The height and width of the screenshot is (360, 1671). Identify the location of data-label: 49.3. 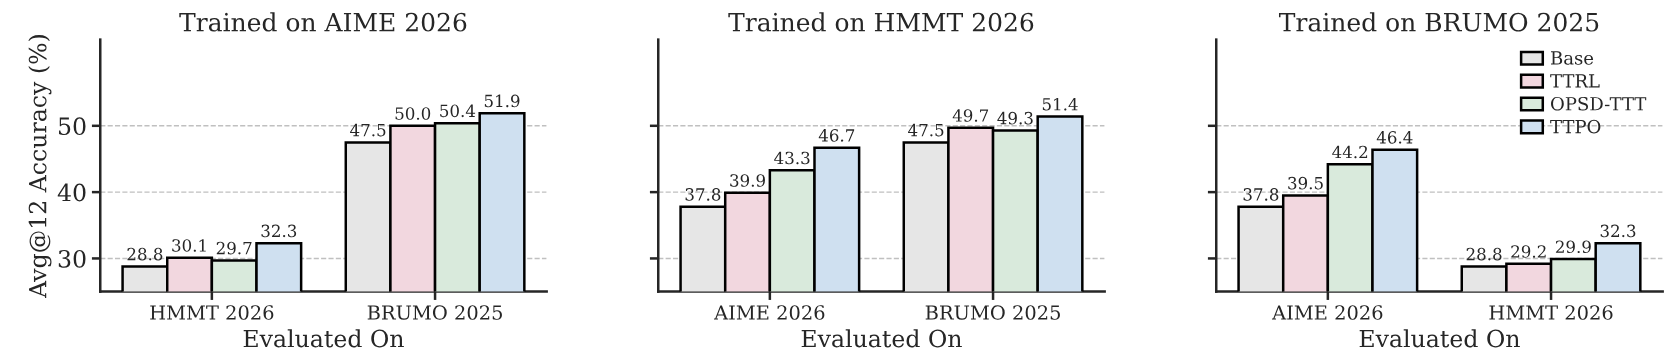
(1015, 118).